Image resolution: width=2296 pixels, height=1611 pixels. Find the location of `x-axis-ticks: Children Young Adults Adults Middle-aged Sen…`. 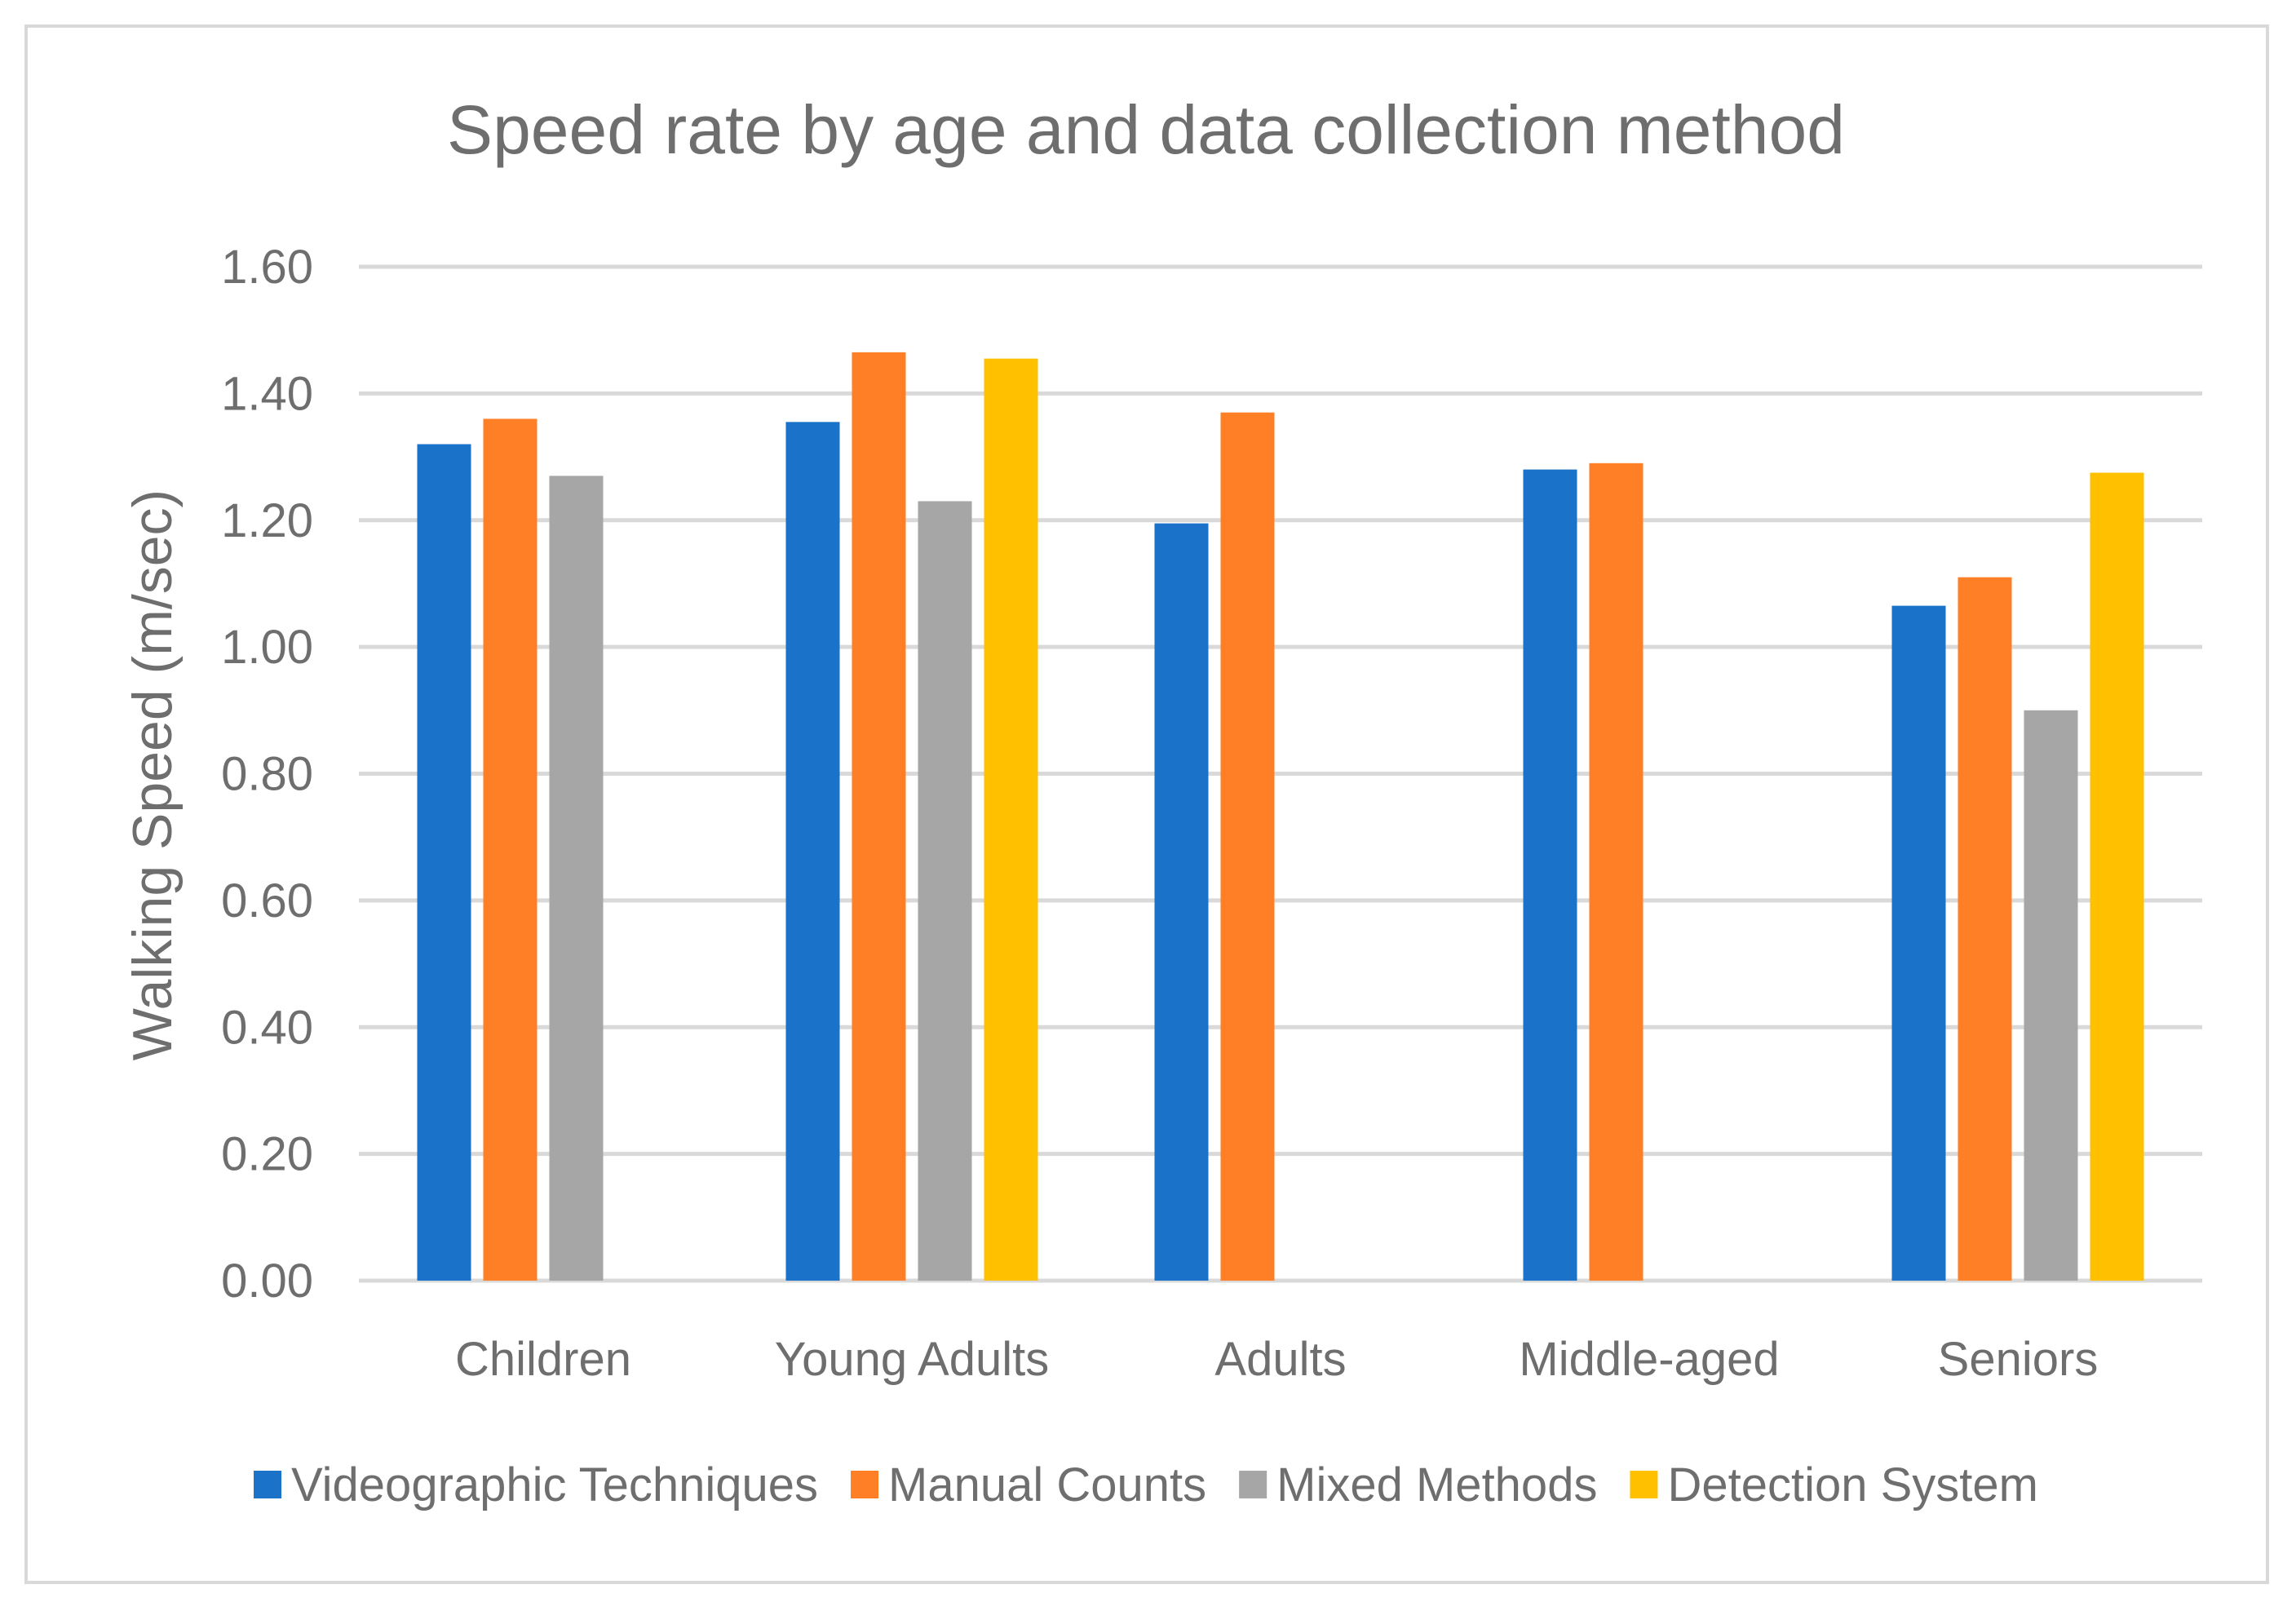

x-axis-ticks: Children Young Adults Adults Middle-aged Sen… is located at coordinates (1277, 1359).